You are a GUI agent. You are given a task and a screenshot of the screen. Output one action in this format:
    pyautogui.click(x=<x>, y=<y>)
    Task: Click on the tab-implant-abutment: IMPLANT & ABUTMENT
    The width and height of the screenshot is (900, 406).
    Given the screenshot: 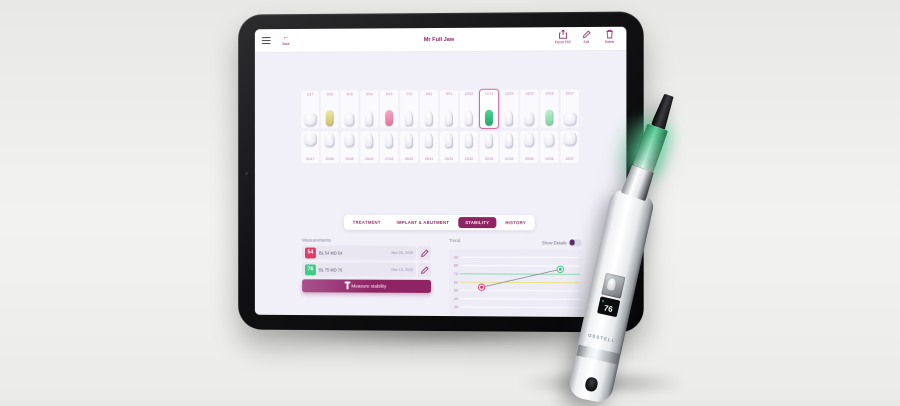 What is the action you would take?
    pyautogui.click(x=423, y=222)
    